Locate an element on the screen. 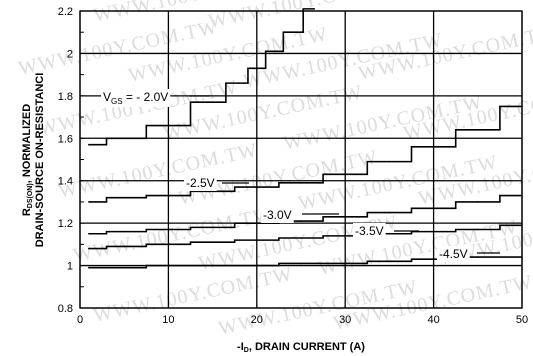  series-label: -3.5V is located at coordinates (369, 231).